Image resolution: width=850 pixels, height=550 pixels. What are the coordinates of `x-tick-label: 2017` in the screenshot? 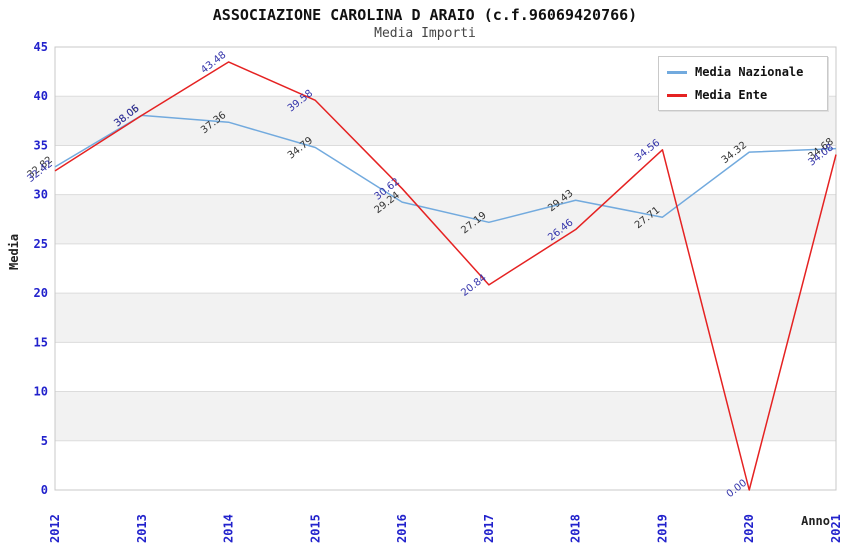 It's located at (489, 528).